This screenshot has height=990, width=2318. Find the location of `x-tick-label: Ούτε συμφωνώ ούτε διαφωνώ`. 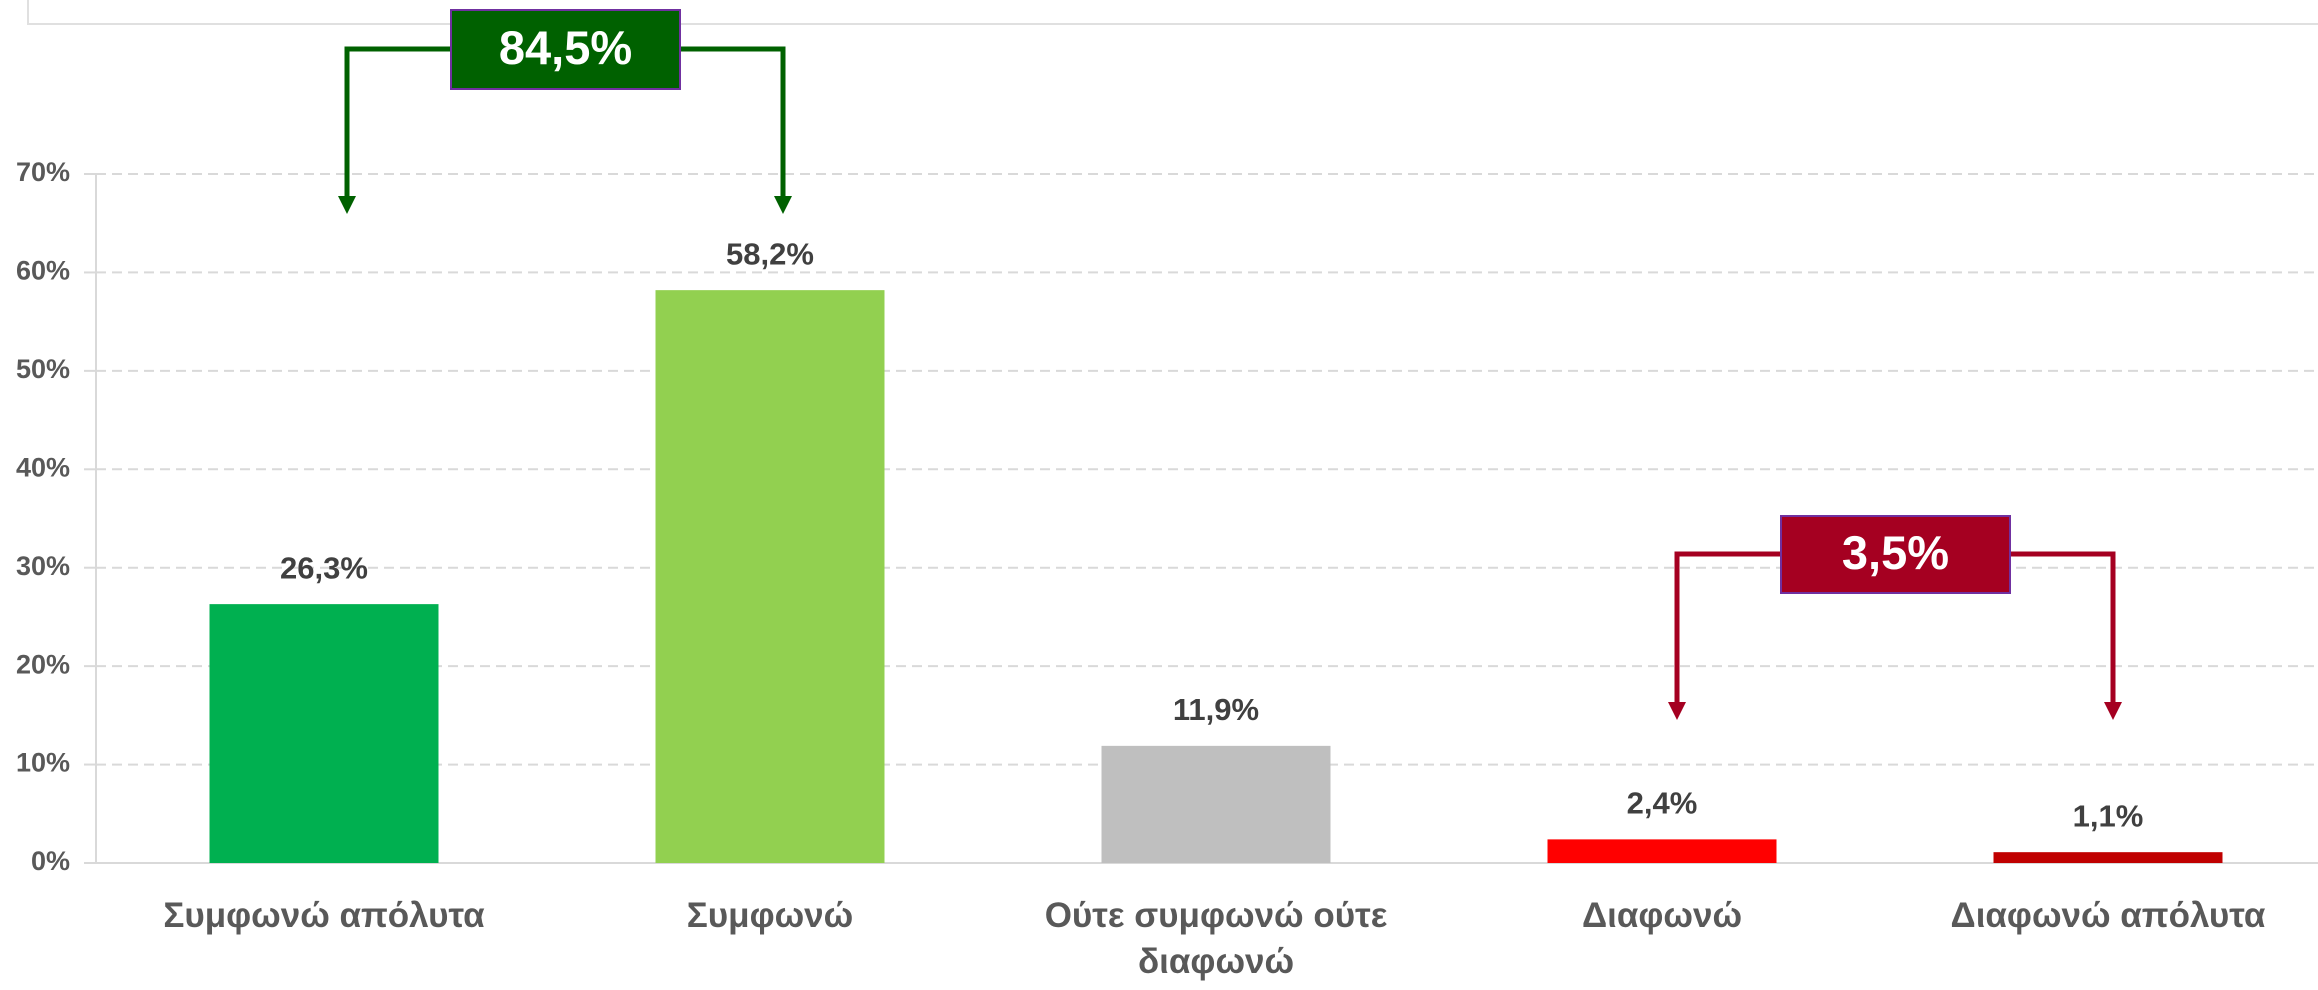

x-tick-label: Ούτε συμφωνώ ούτε διαφωνώ is located at coordinates (1216, 938).